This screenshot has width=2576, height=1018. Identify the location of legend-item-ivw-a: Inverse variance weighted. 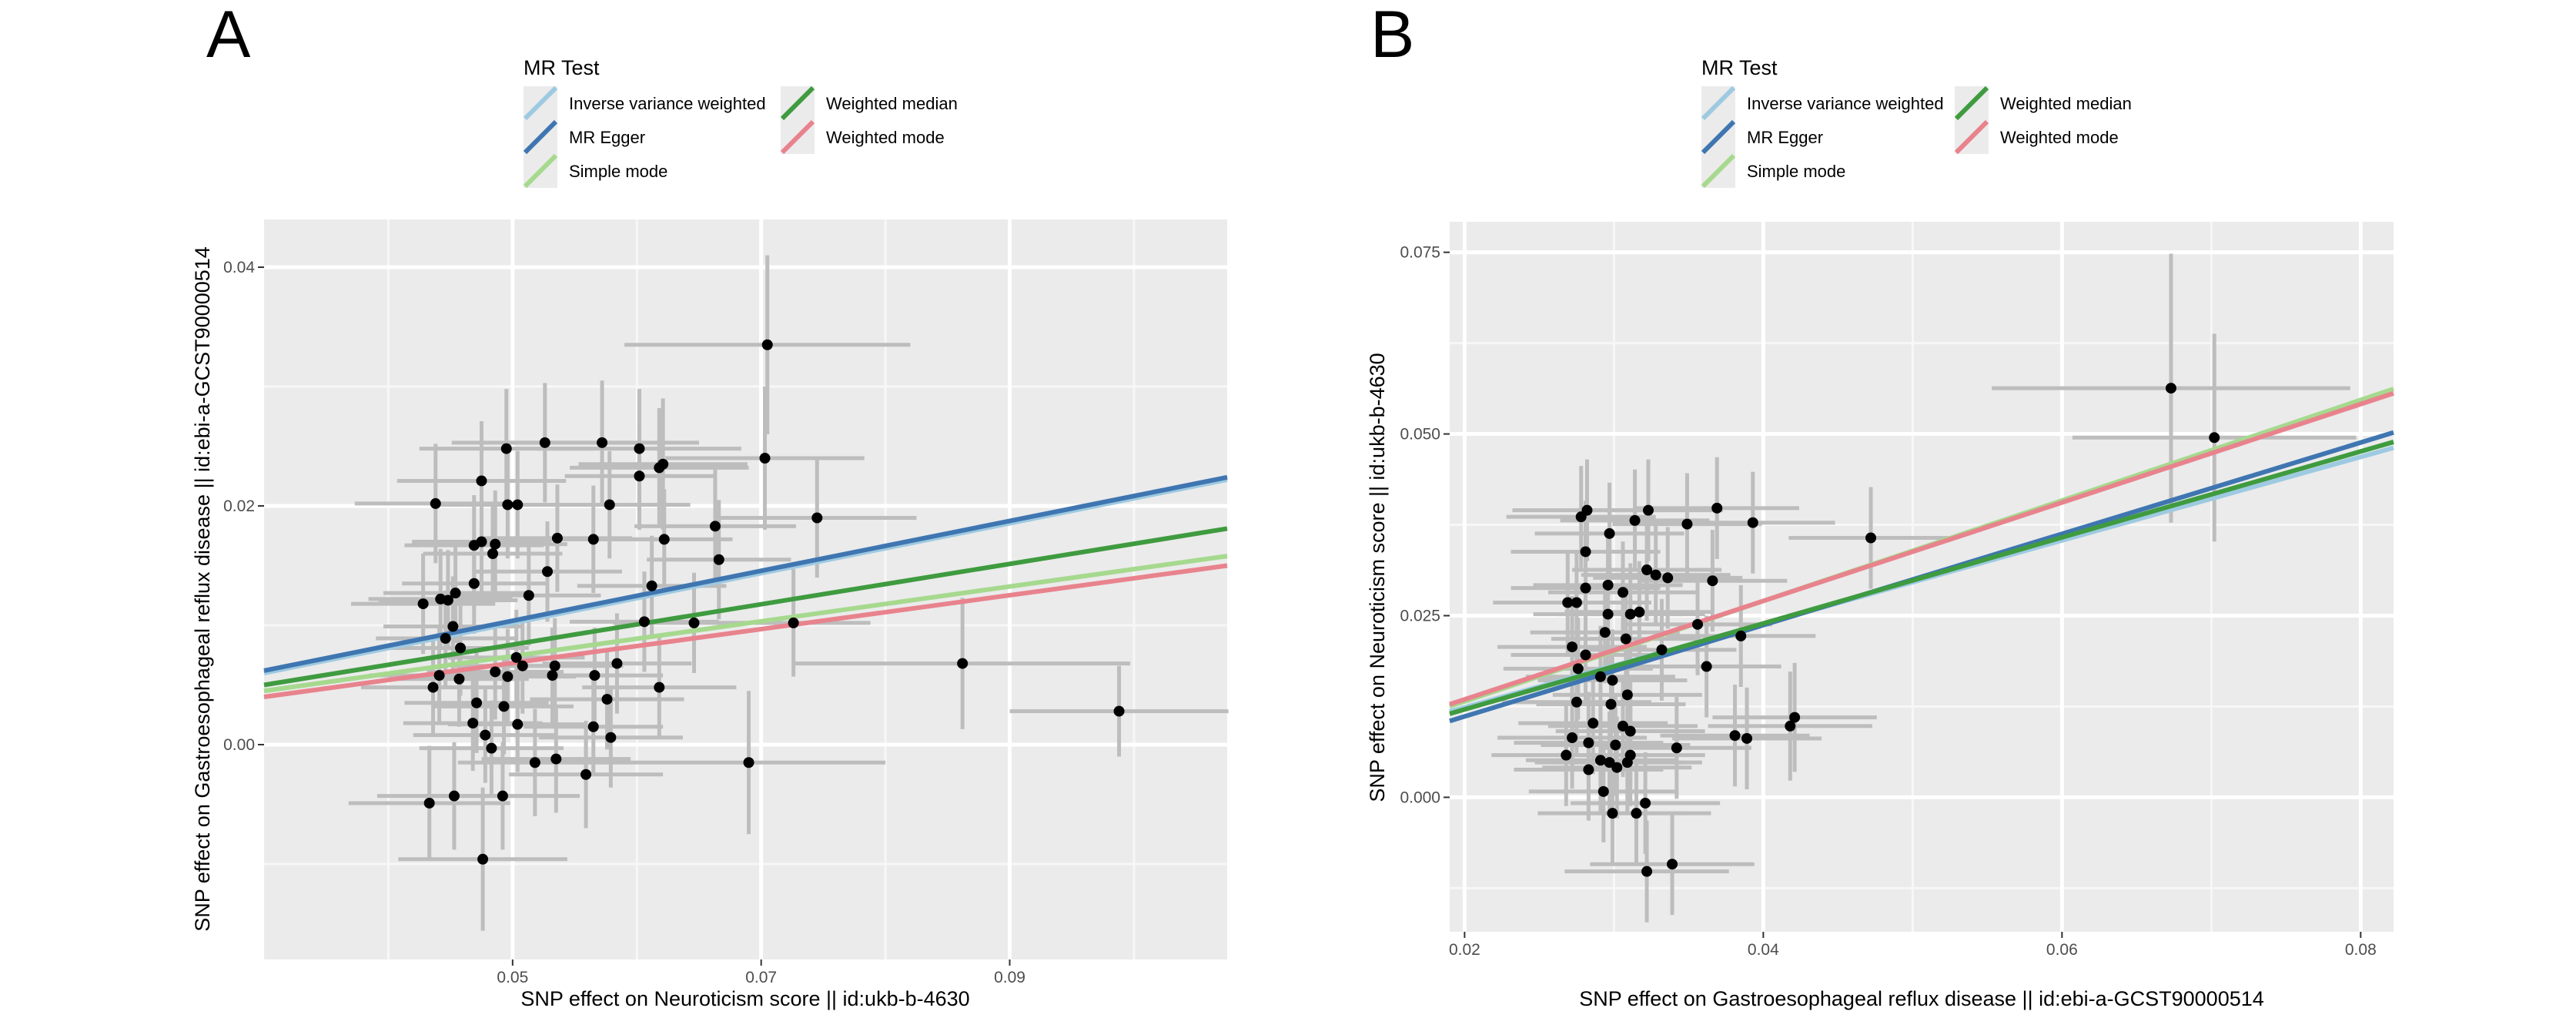
(645, 103).